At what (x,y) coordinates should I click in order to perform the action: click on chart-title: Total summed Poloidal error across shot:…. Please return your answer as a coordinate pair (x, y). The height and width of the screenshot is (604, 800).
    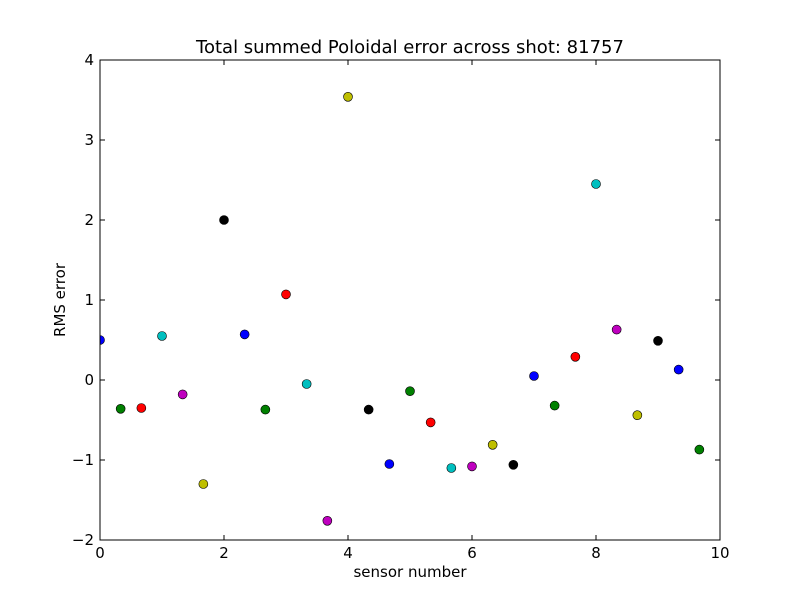
    Looking at the image, I should click on (409, 47).